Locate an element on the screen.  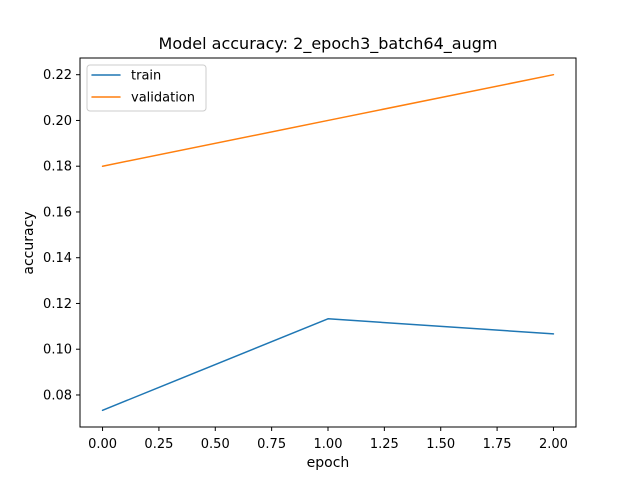
y-axis-label: accuracy is located at coordinates (29, 242).